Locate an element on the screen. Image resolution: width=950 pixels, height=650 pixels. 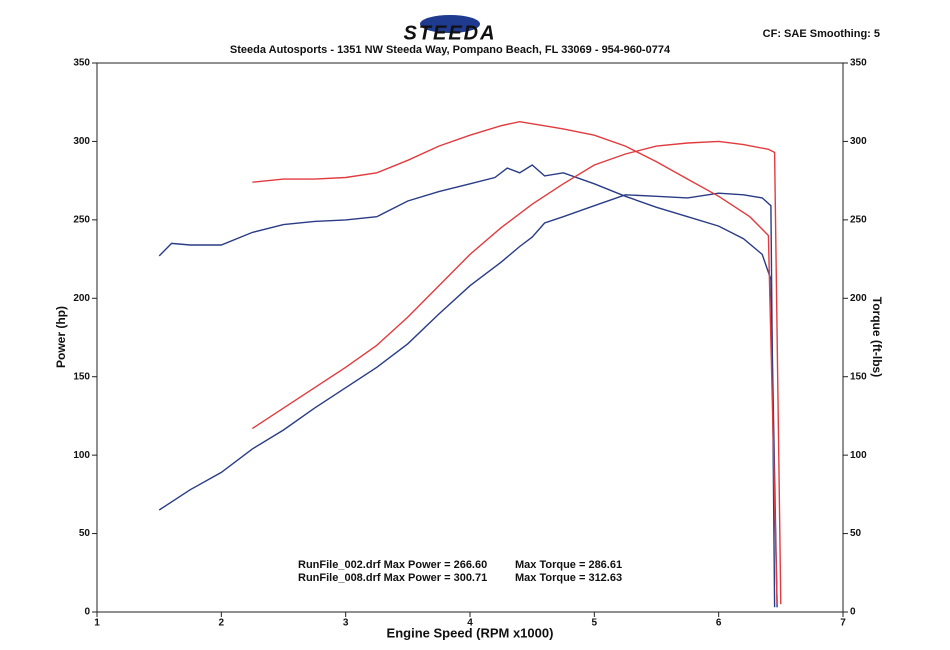
y-tick-label: 200 is located at coordinates (81, 298).